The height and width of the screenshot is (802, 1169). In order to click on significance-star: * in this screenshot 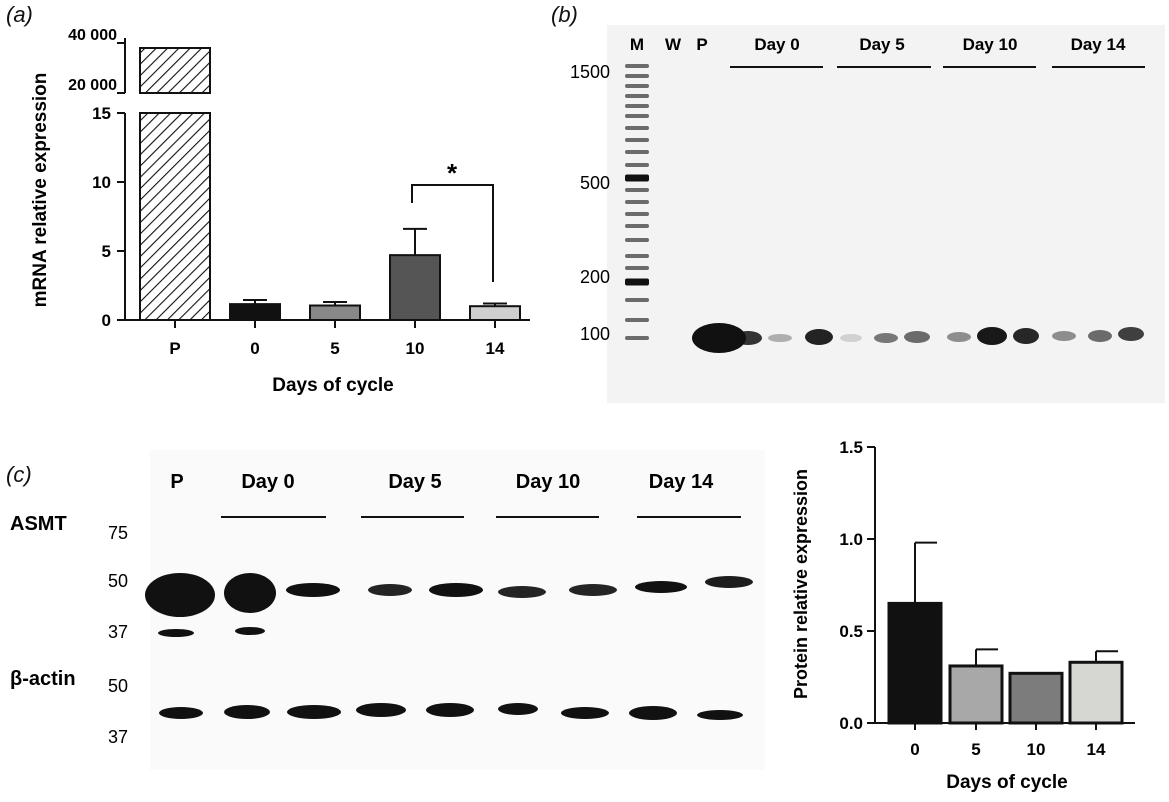, I will do `click(452, 173)`.